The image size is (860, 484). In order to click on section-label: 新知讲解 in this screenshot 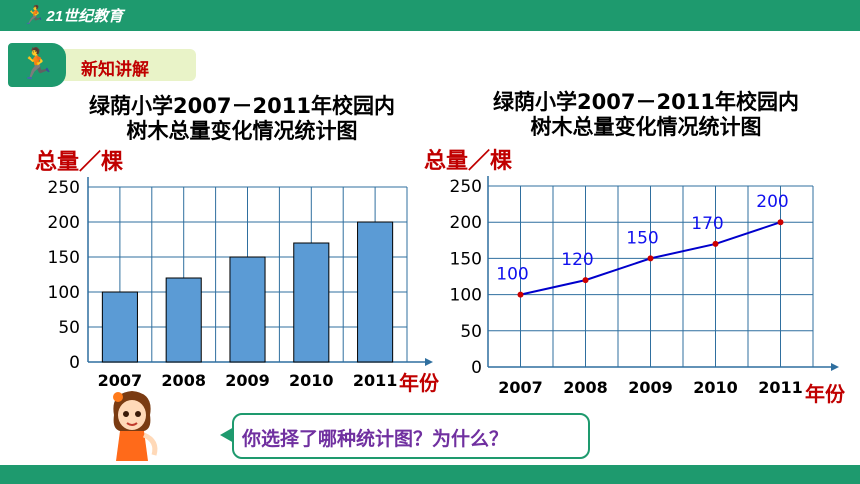, I will do `click(115, 70)`.